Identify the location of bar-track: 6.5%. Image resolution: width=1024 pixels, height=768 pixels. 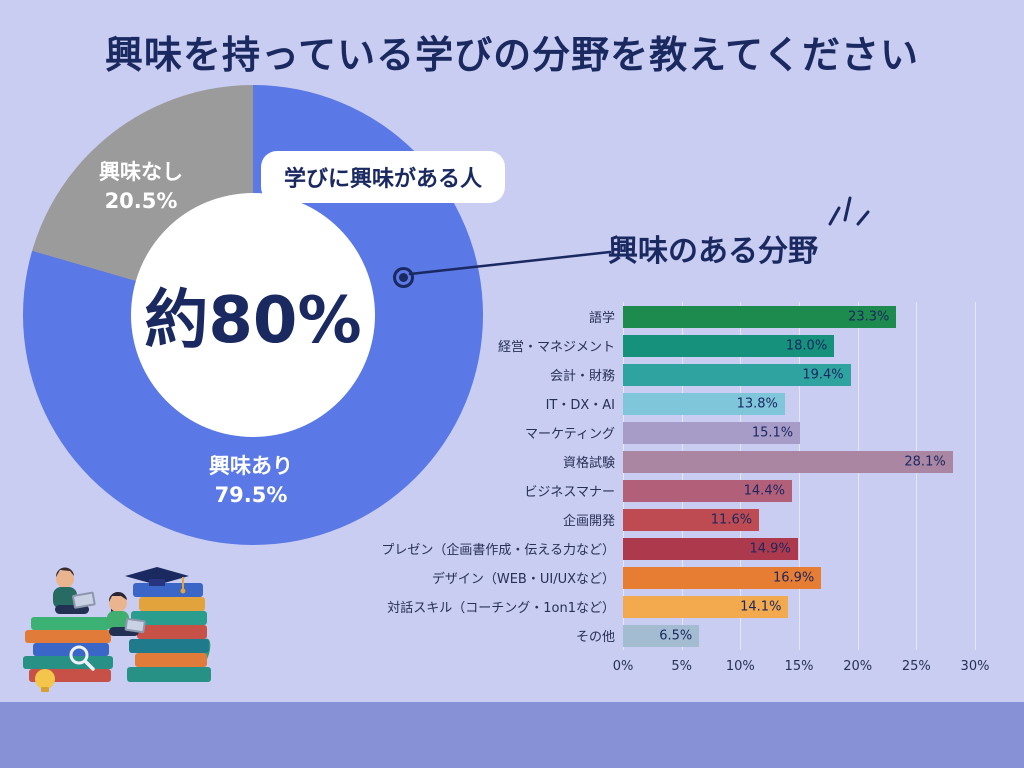
(799, 635).